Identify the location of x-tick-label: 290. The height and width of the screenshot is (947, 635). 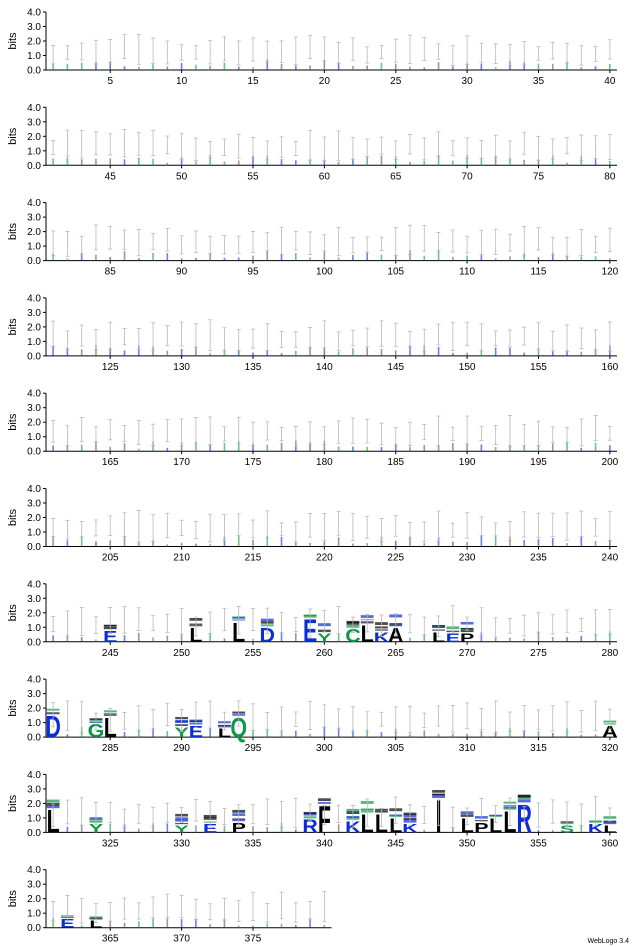
(181, 748).